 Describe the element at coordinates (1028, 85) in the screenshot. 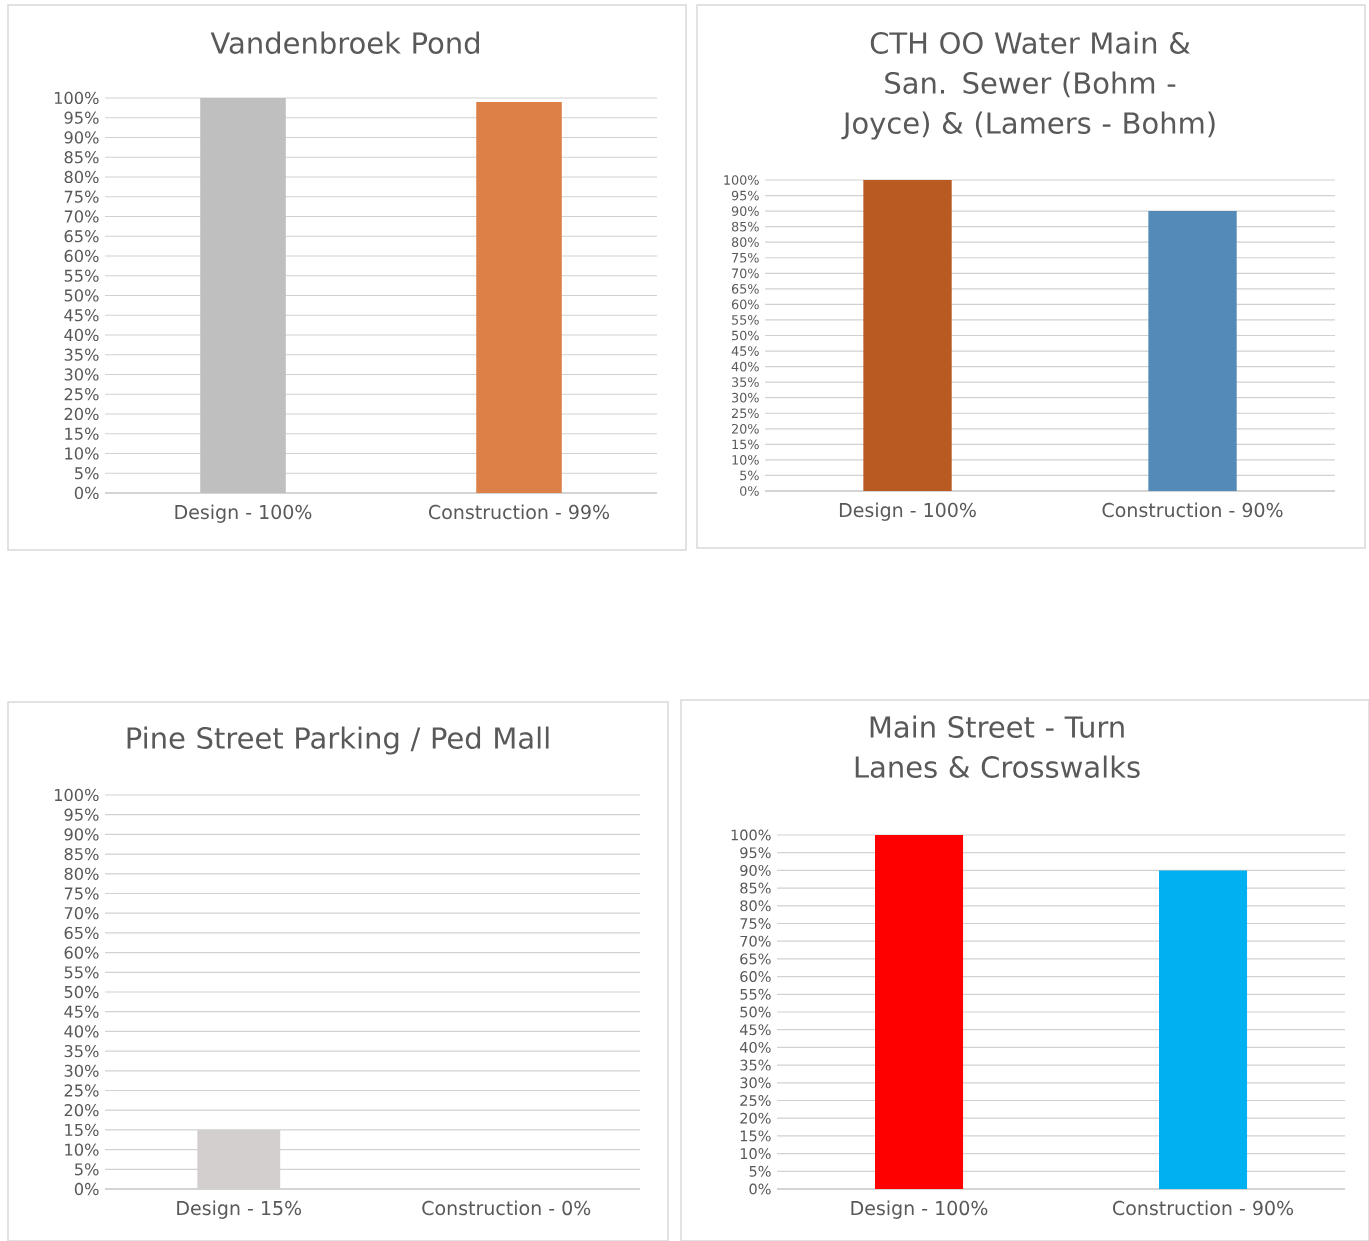

I see `chart-title: CTH OO Water Main & San. Sewer (Bohm - Joyce) & (Lamers - Bohm)` at that location.